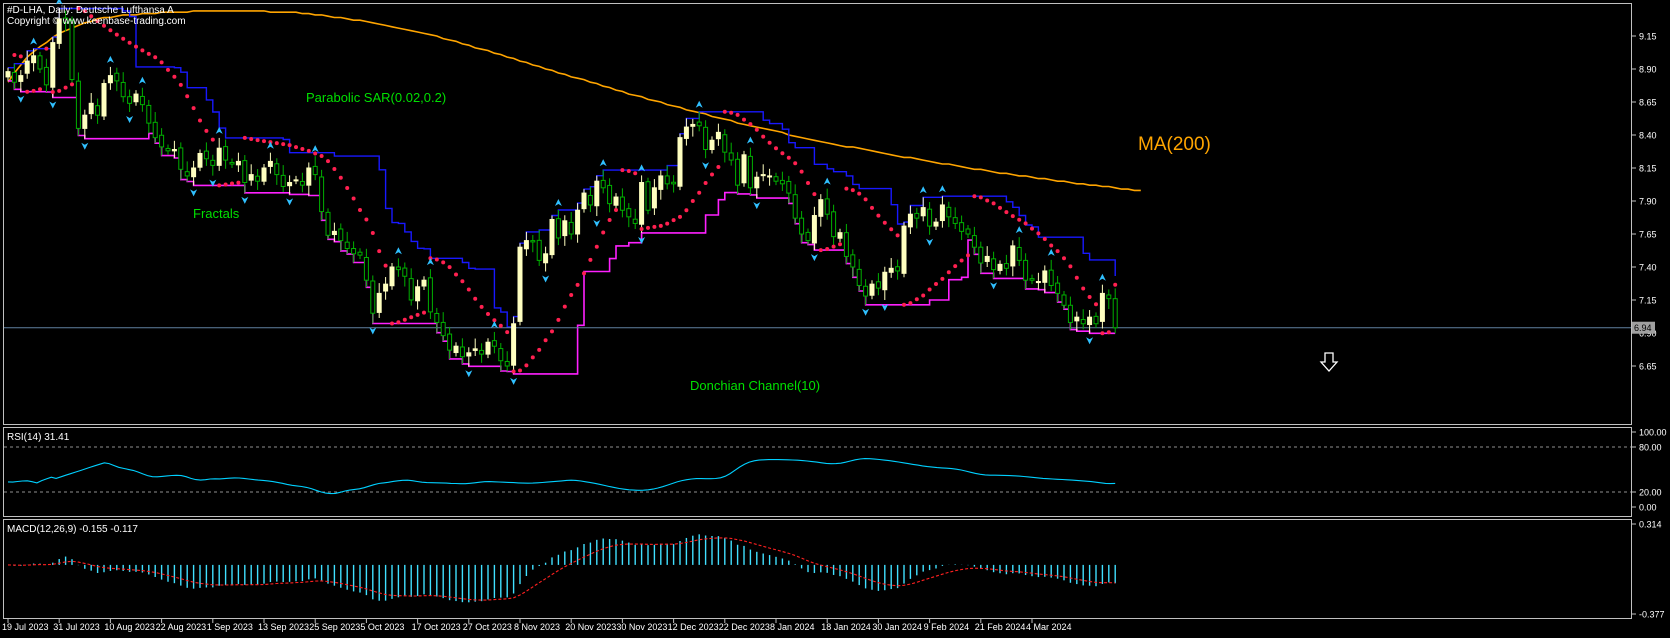 The image size is (1670, 638). I want to click on x-tick-label: 31 Jul 2023, so click(76, 627).